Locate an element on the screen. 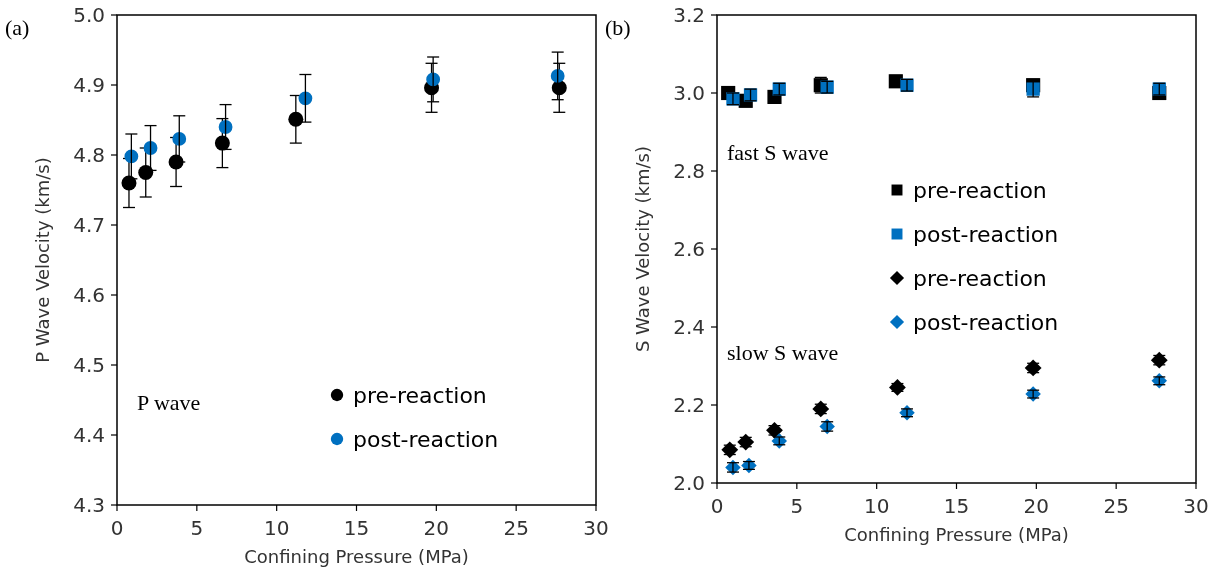 This screenshot has width=1218, height=567. y-tick-label: 4.7 is located at coordinates (89, 225).